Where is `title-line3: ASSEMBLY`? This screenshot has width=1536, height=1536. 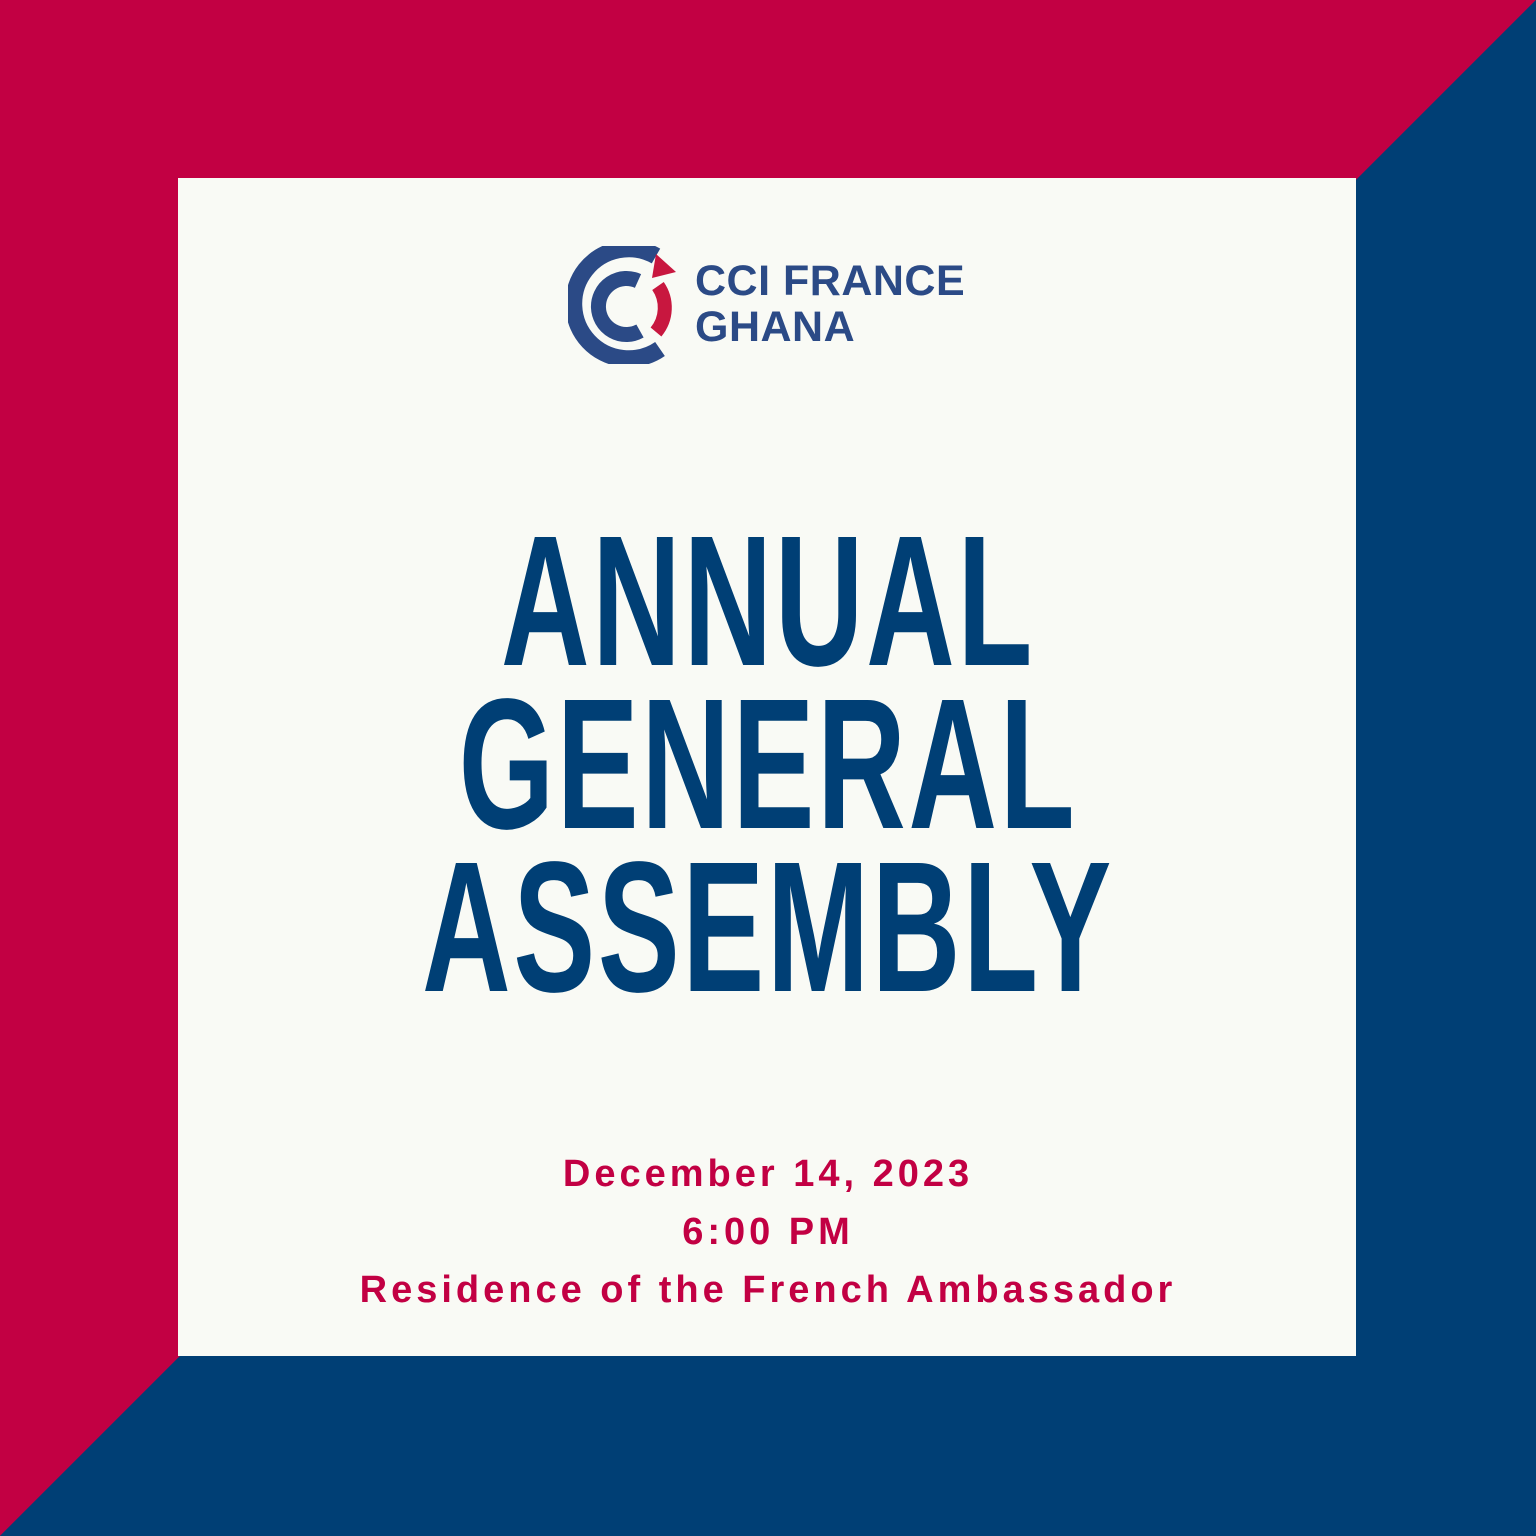 title-line3: ASSEMBLY is located at coordinates (768, 927).